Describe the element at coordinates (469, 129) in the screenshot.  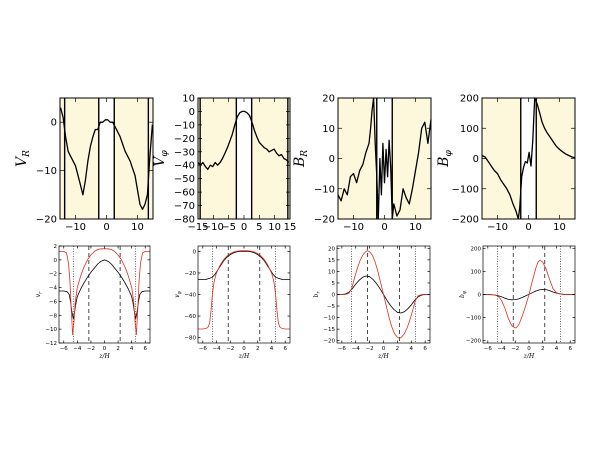
I see `y-tick-label: 100` at that location.